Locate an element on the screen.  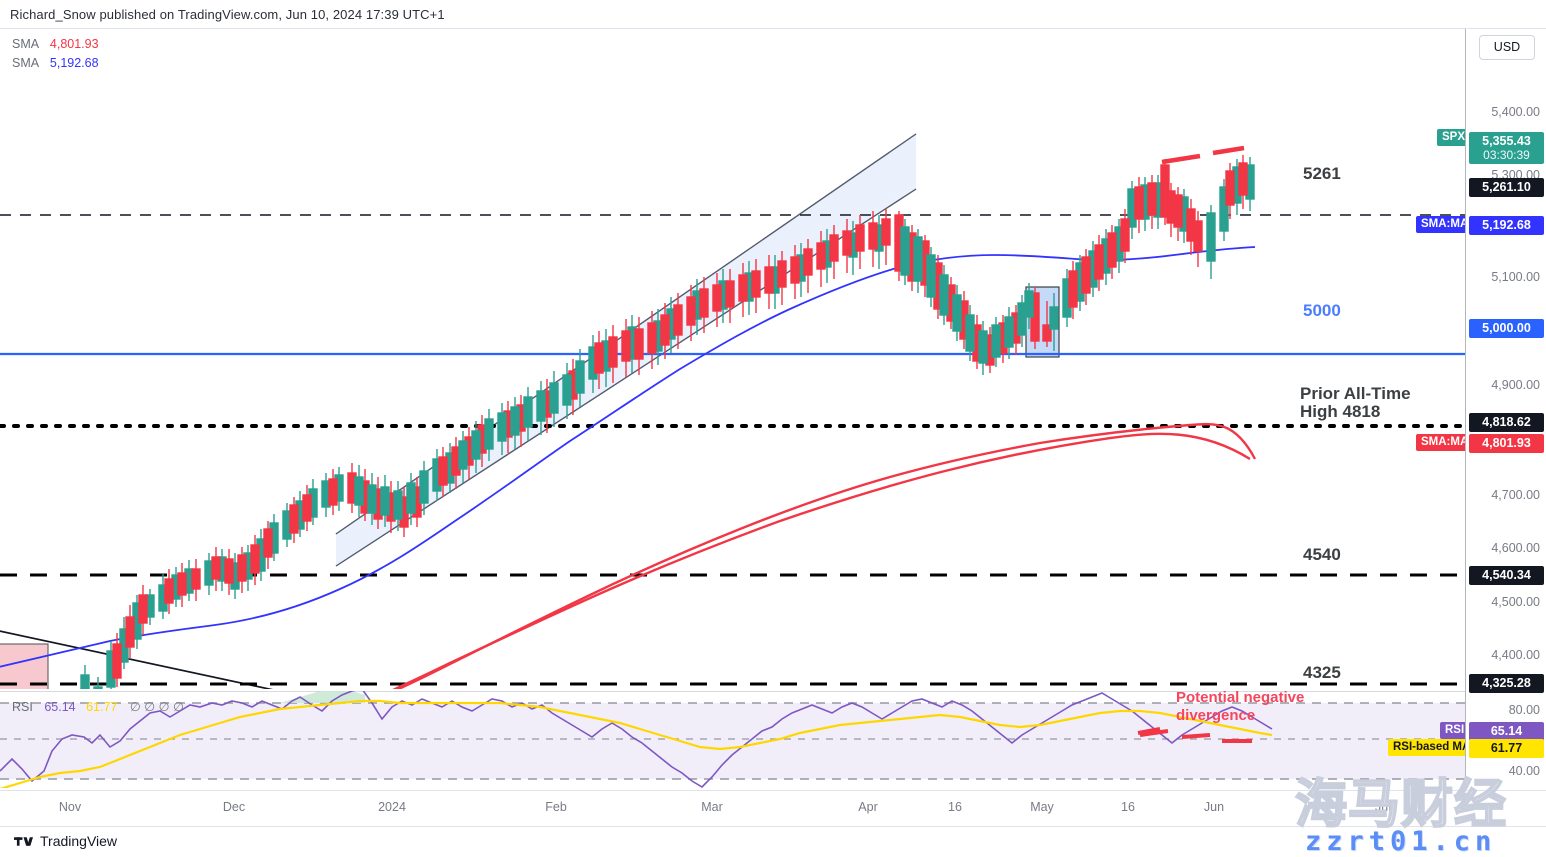
level-4325: 4,325.28 is located at coordinates (1506, 683).